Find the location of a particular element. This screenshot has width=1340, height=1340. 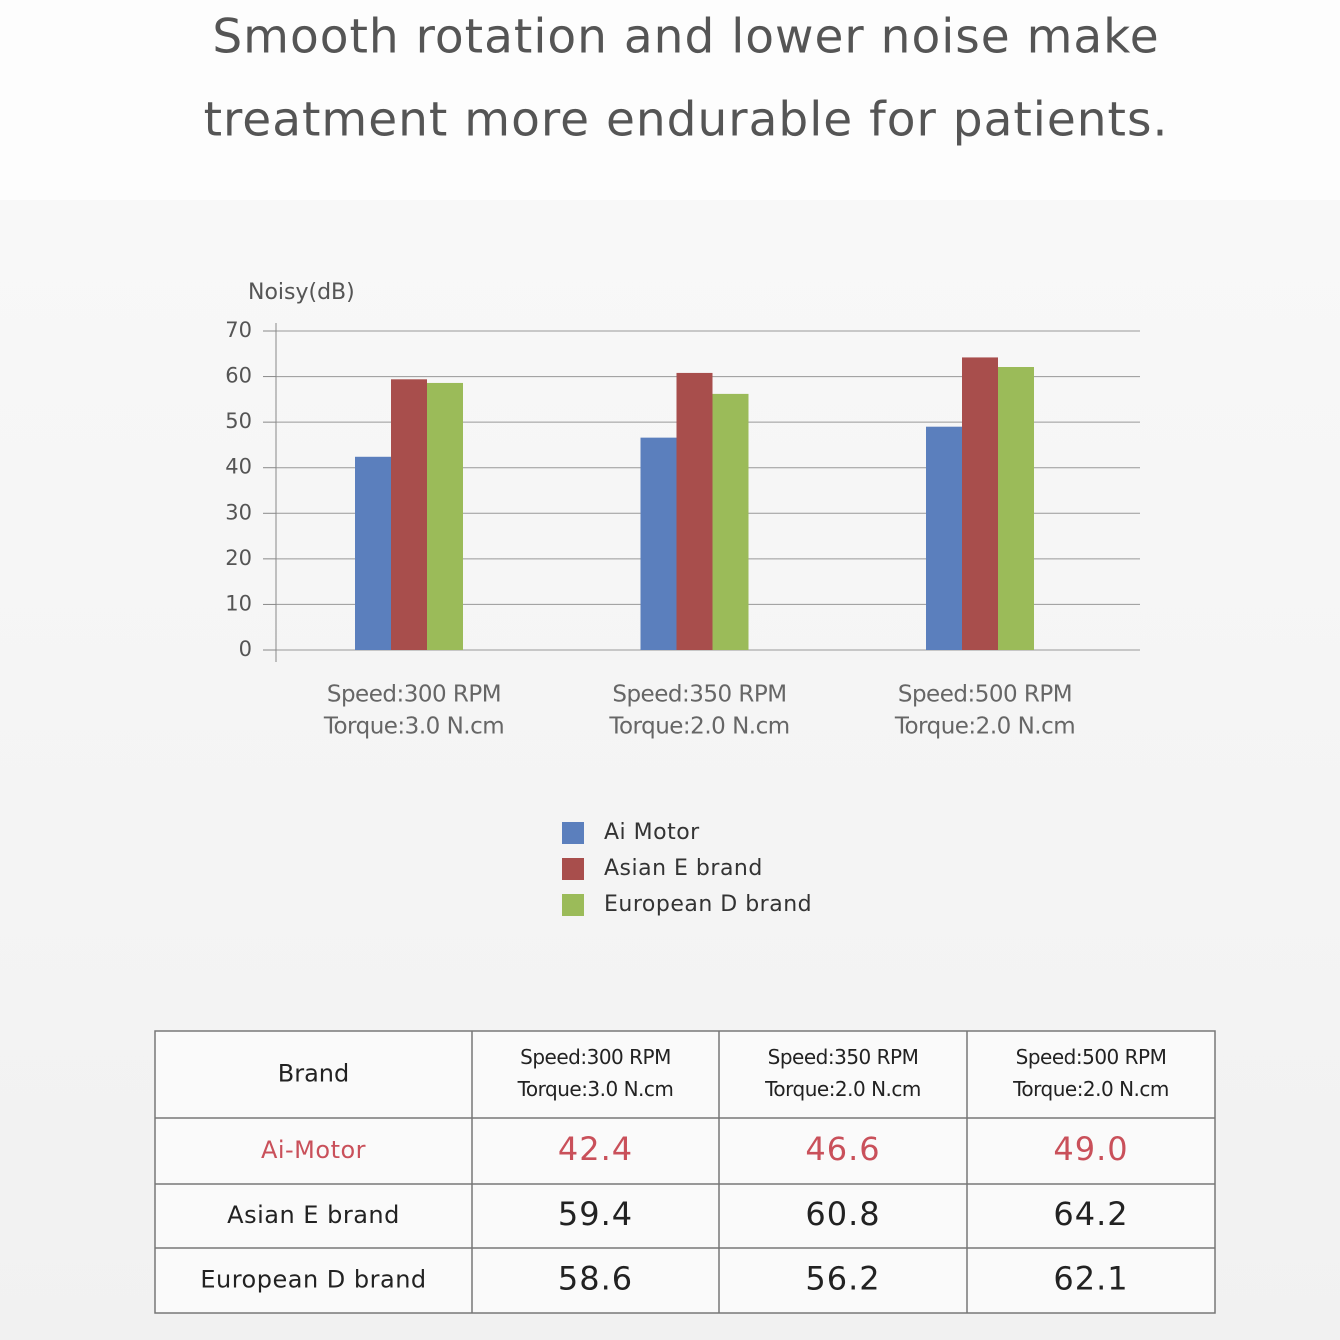

y-axis-label: Noisy(dB) is located at coordinates (301, 292).